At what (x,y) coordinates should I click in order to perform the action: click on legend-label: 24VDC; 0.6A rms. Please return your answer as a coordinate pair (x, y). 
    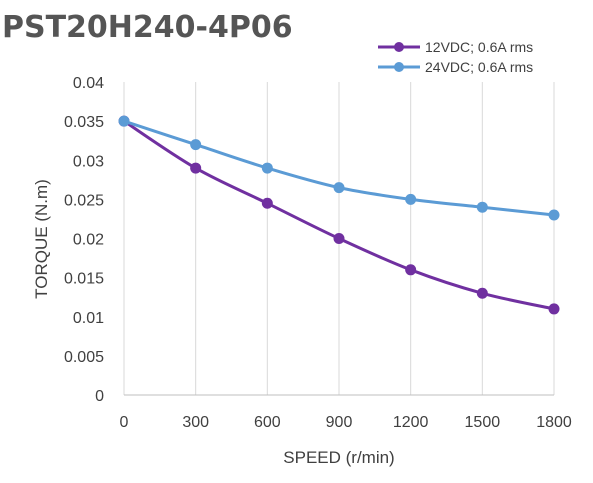
    Looking at the image, I should click on (479, 67).